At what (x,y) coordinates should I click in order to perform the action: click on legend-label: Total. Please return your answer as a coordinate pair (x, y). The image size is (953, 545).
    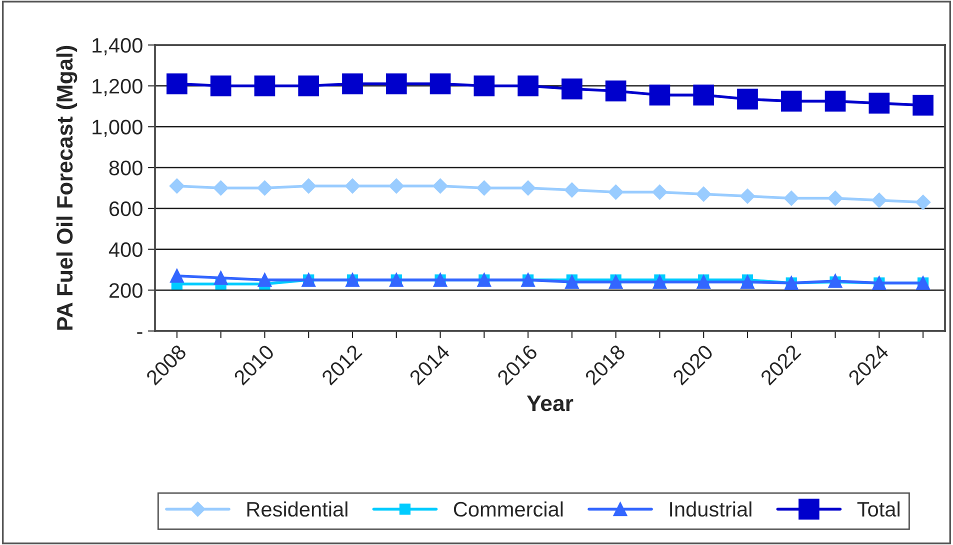
    Looking at the image, I should click on (878, 509).